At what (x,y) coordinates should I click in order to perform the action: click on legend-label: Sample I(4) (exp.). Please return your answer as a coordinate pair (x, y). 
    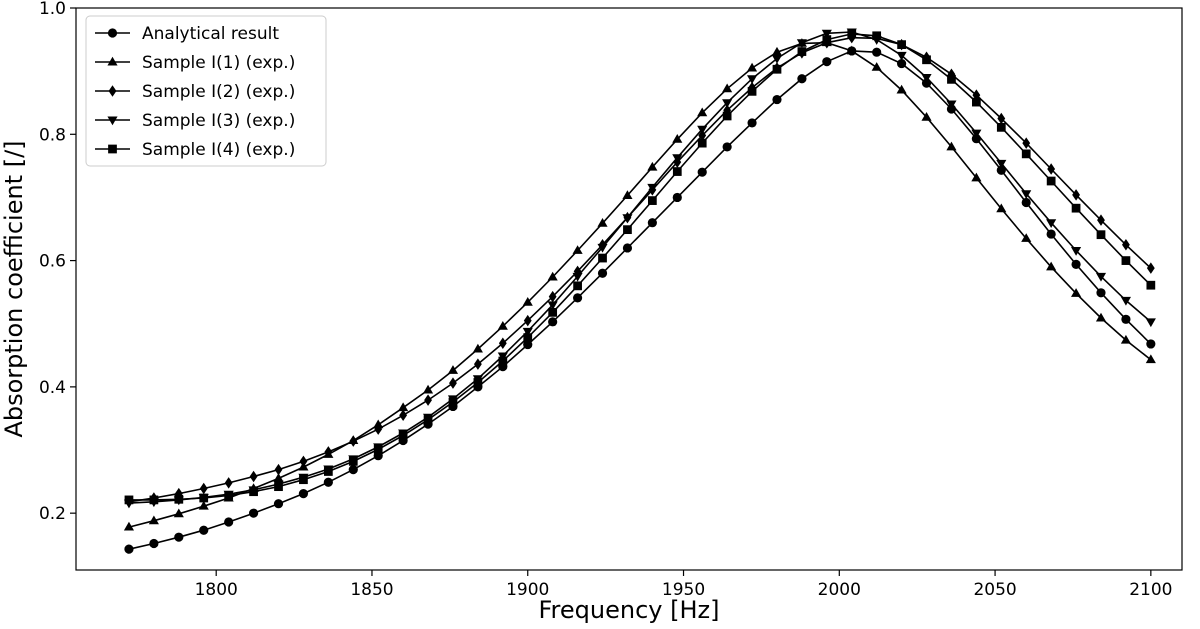
    Looking at the image, I should click on (218, 150).